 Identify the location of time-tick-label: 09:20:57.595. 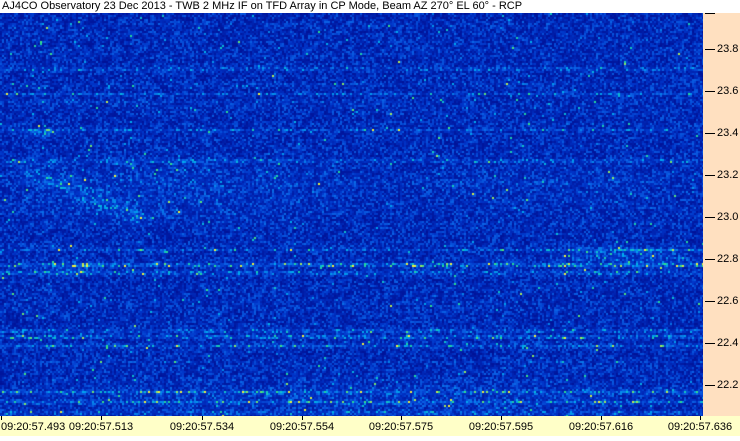
(501, 427).